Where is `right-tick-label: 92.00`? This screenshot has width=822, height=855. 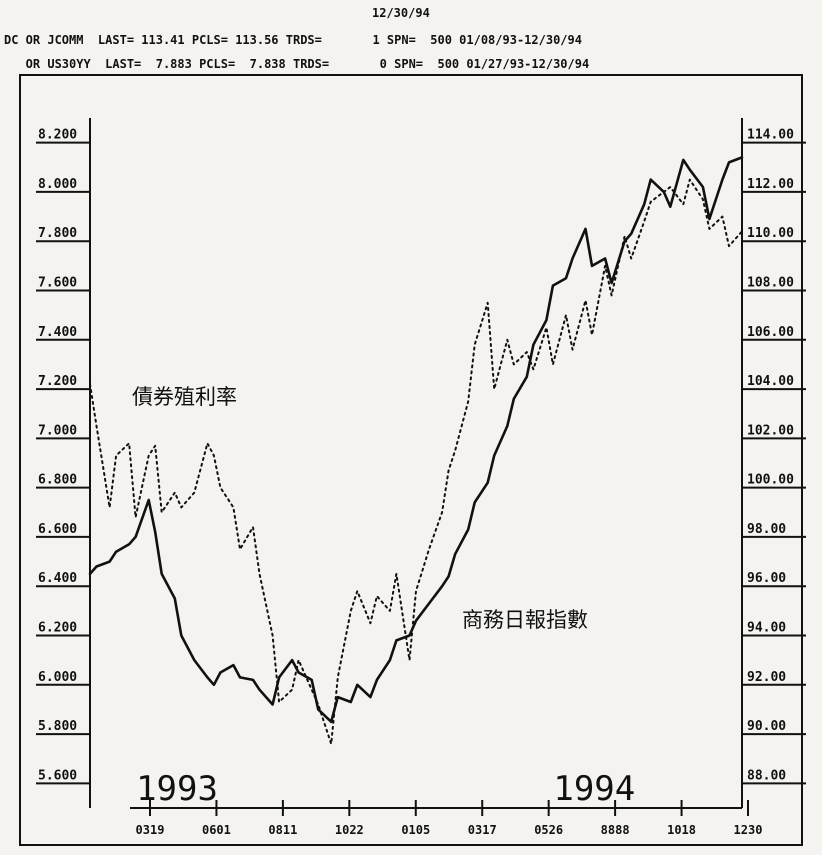 right-tick-label: 92.00 is located at coordinates (766, 677).